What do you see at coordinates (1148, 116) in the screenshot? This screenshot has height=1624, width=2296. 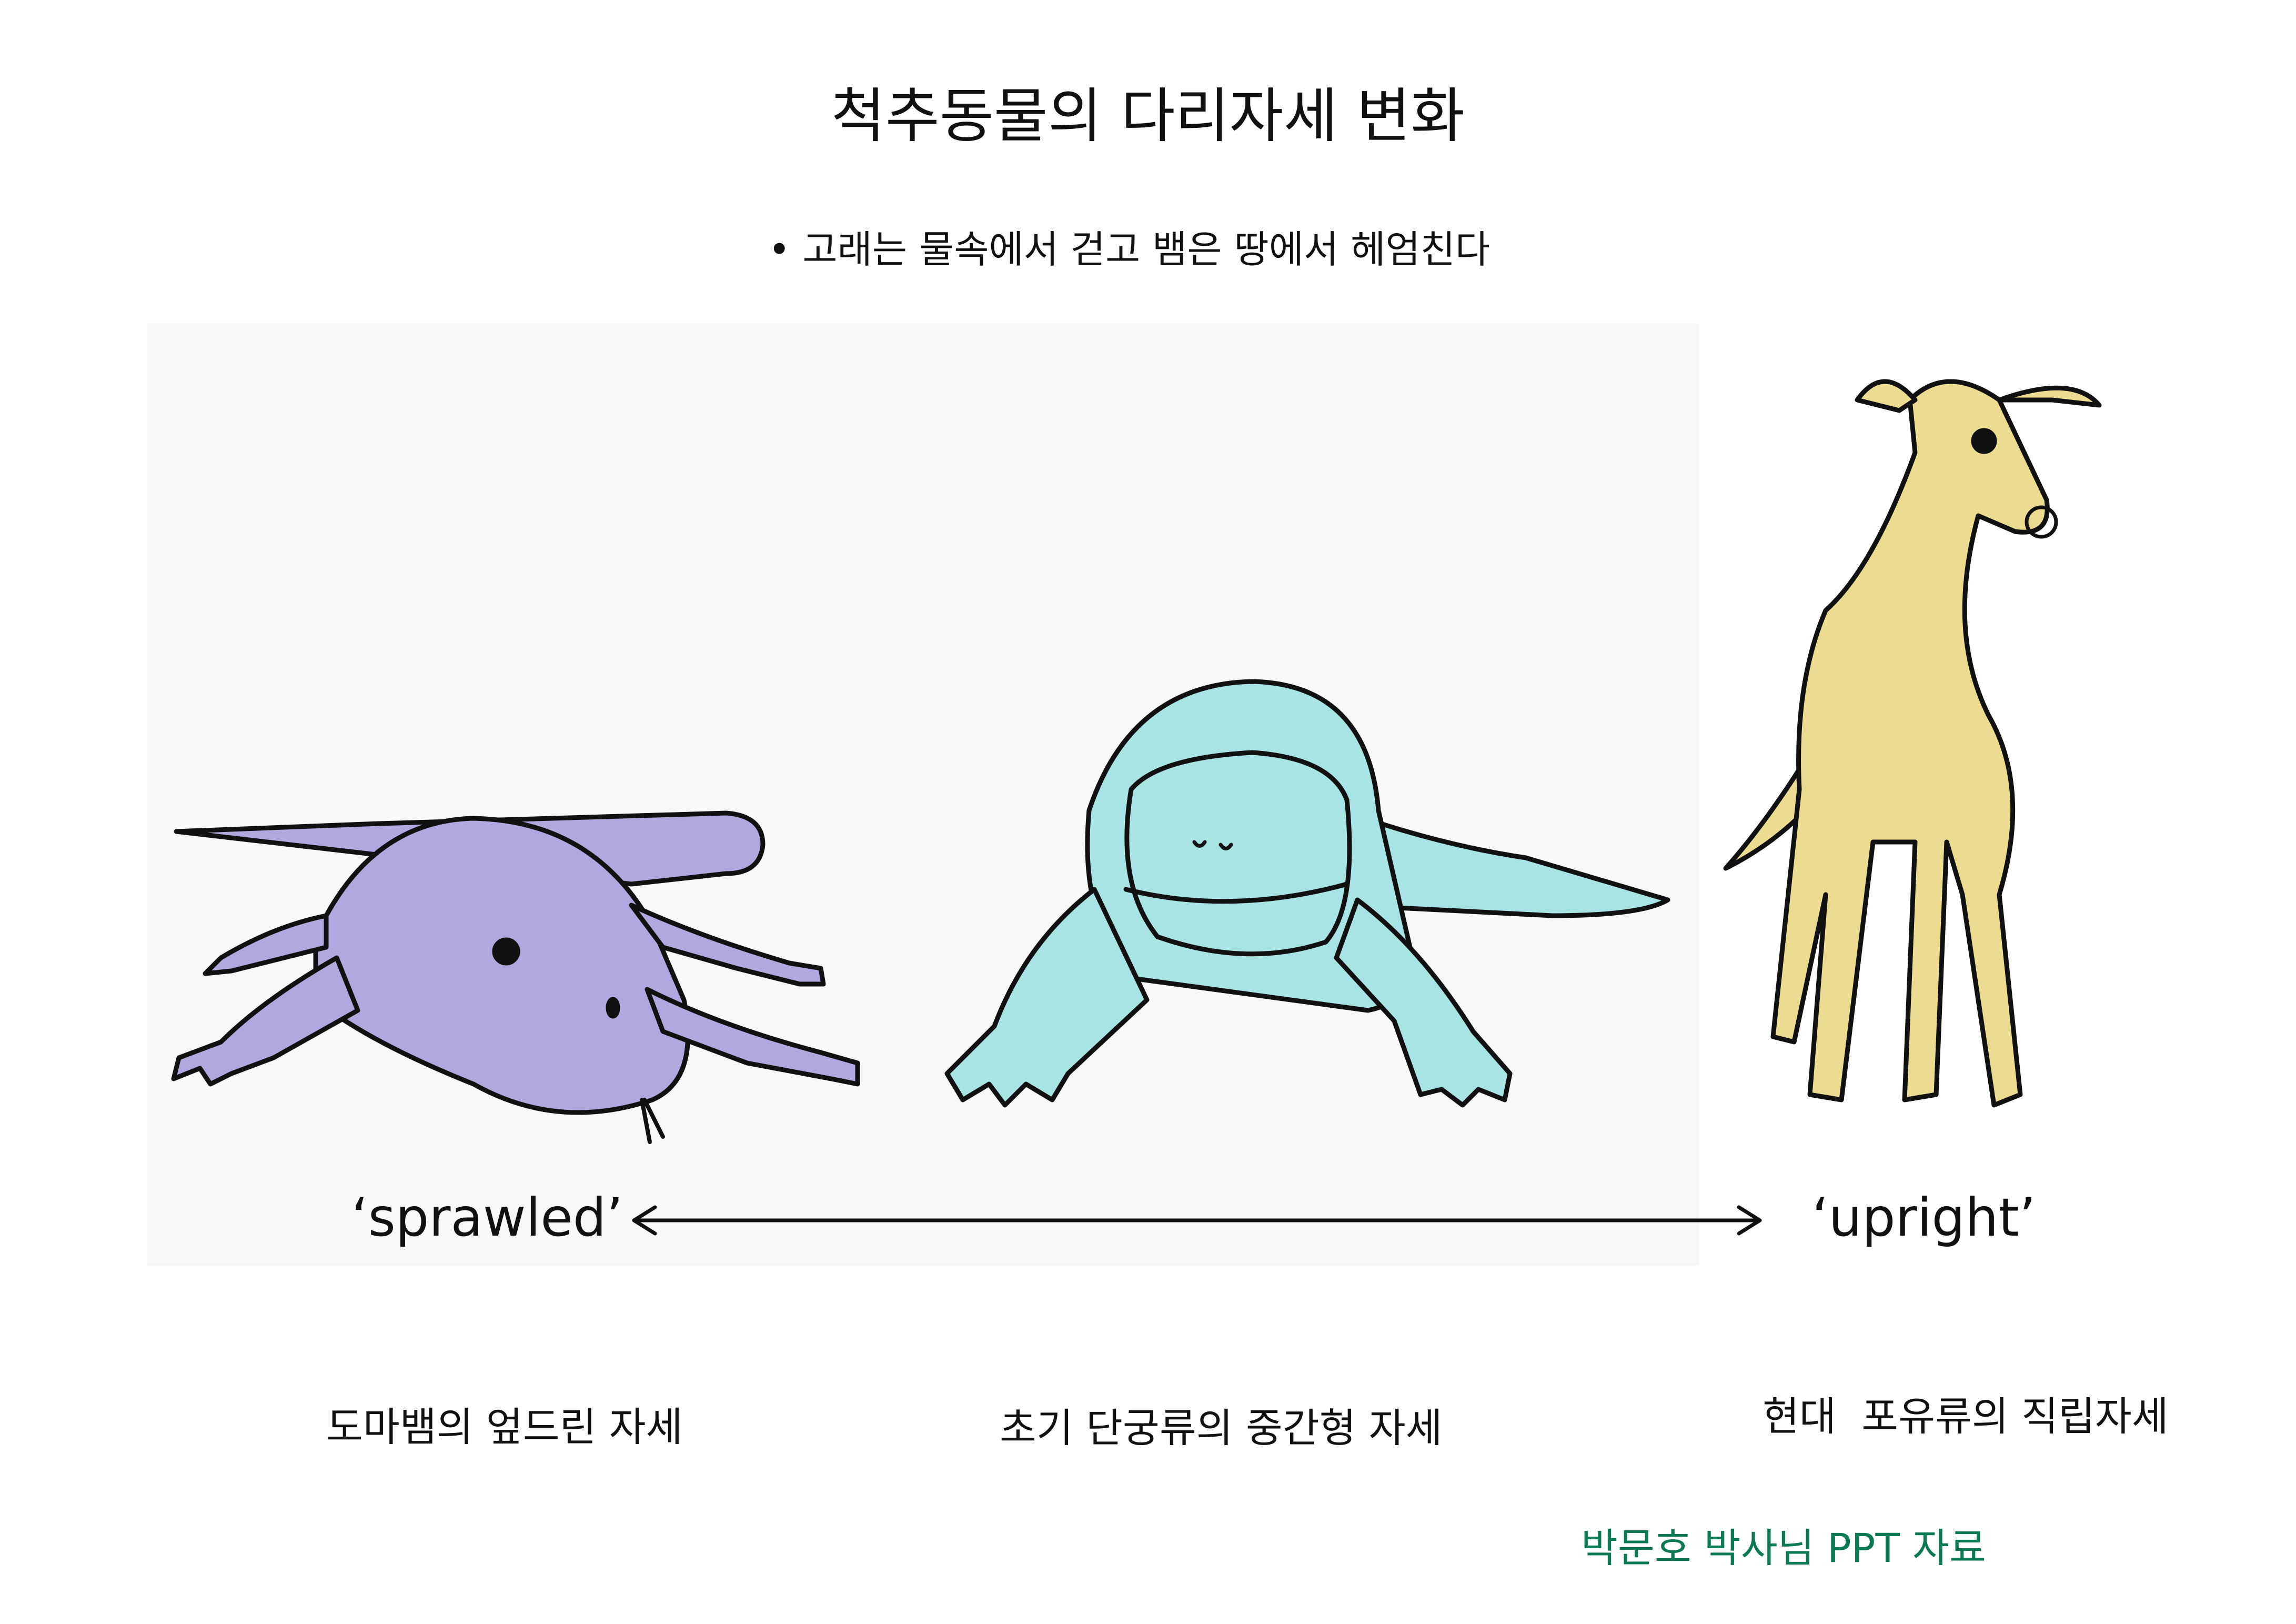 I see `slide-title: 척추동물의 다리자세 변화` at bounding box center [1148, 116].